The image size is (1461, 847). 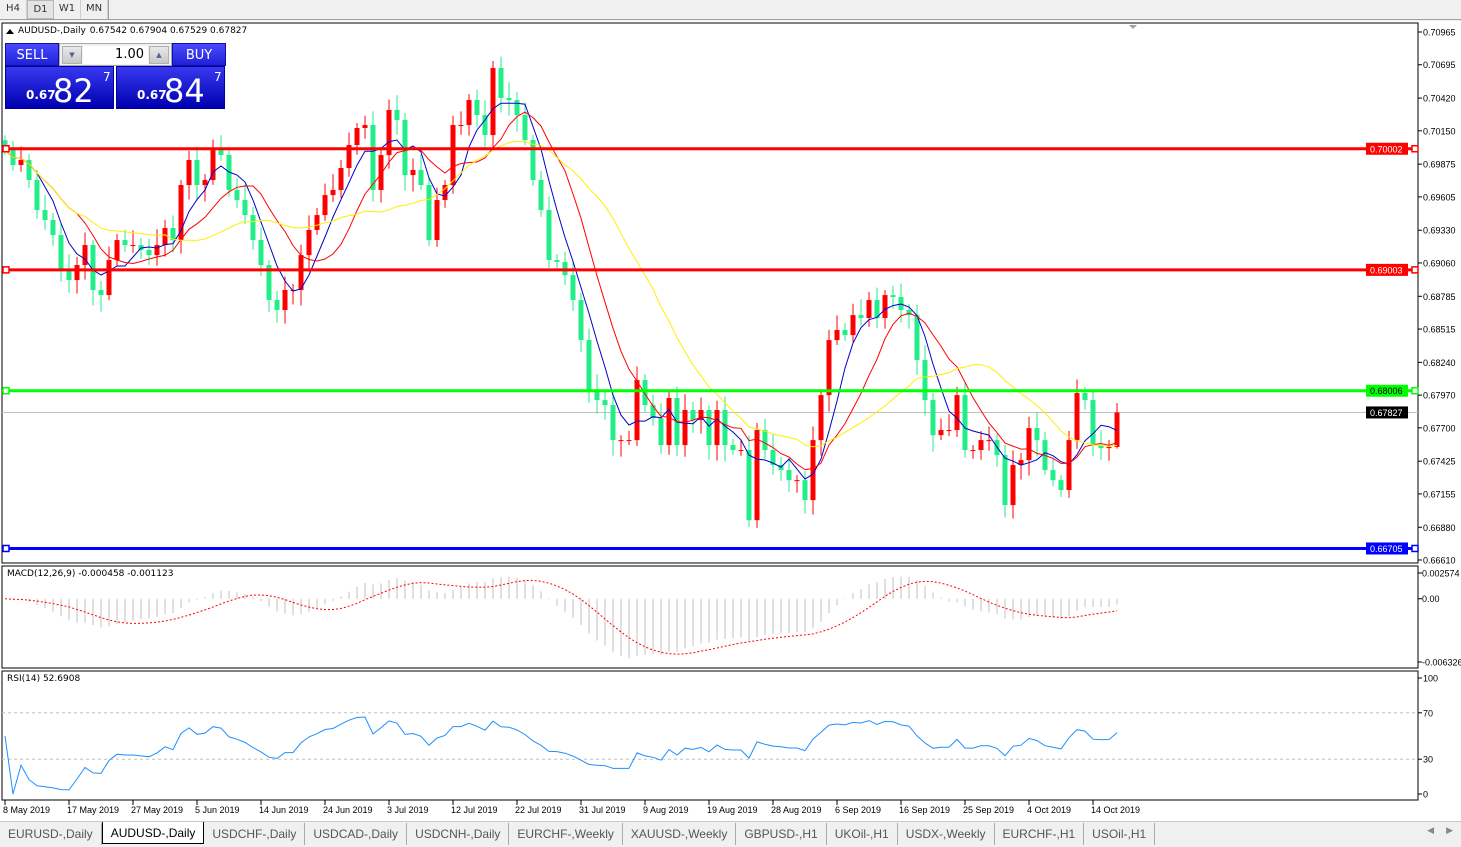 I want to click on price-axis-label: 0.68240, so click(x=1439, y=363).